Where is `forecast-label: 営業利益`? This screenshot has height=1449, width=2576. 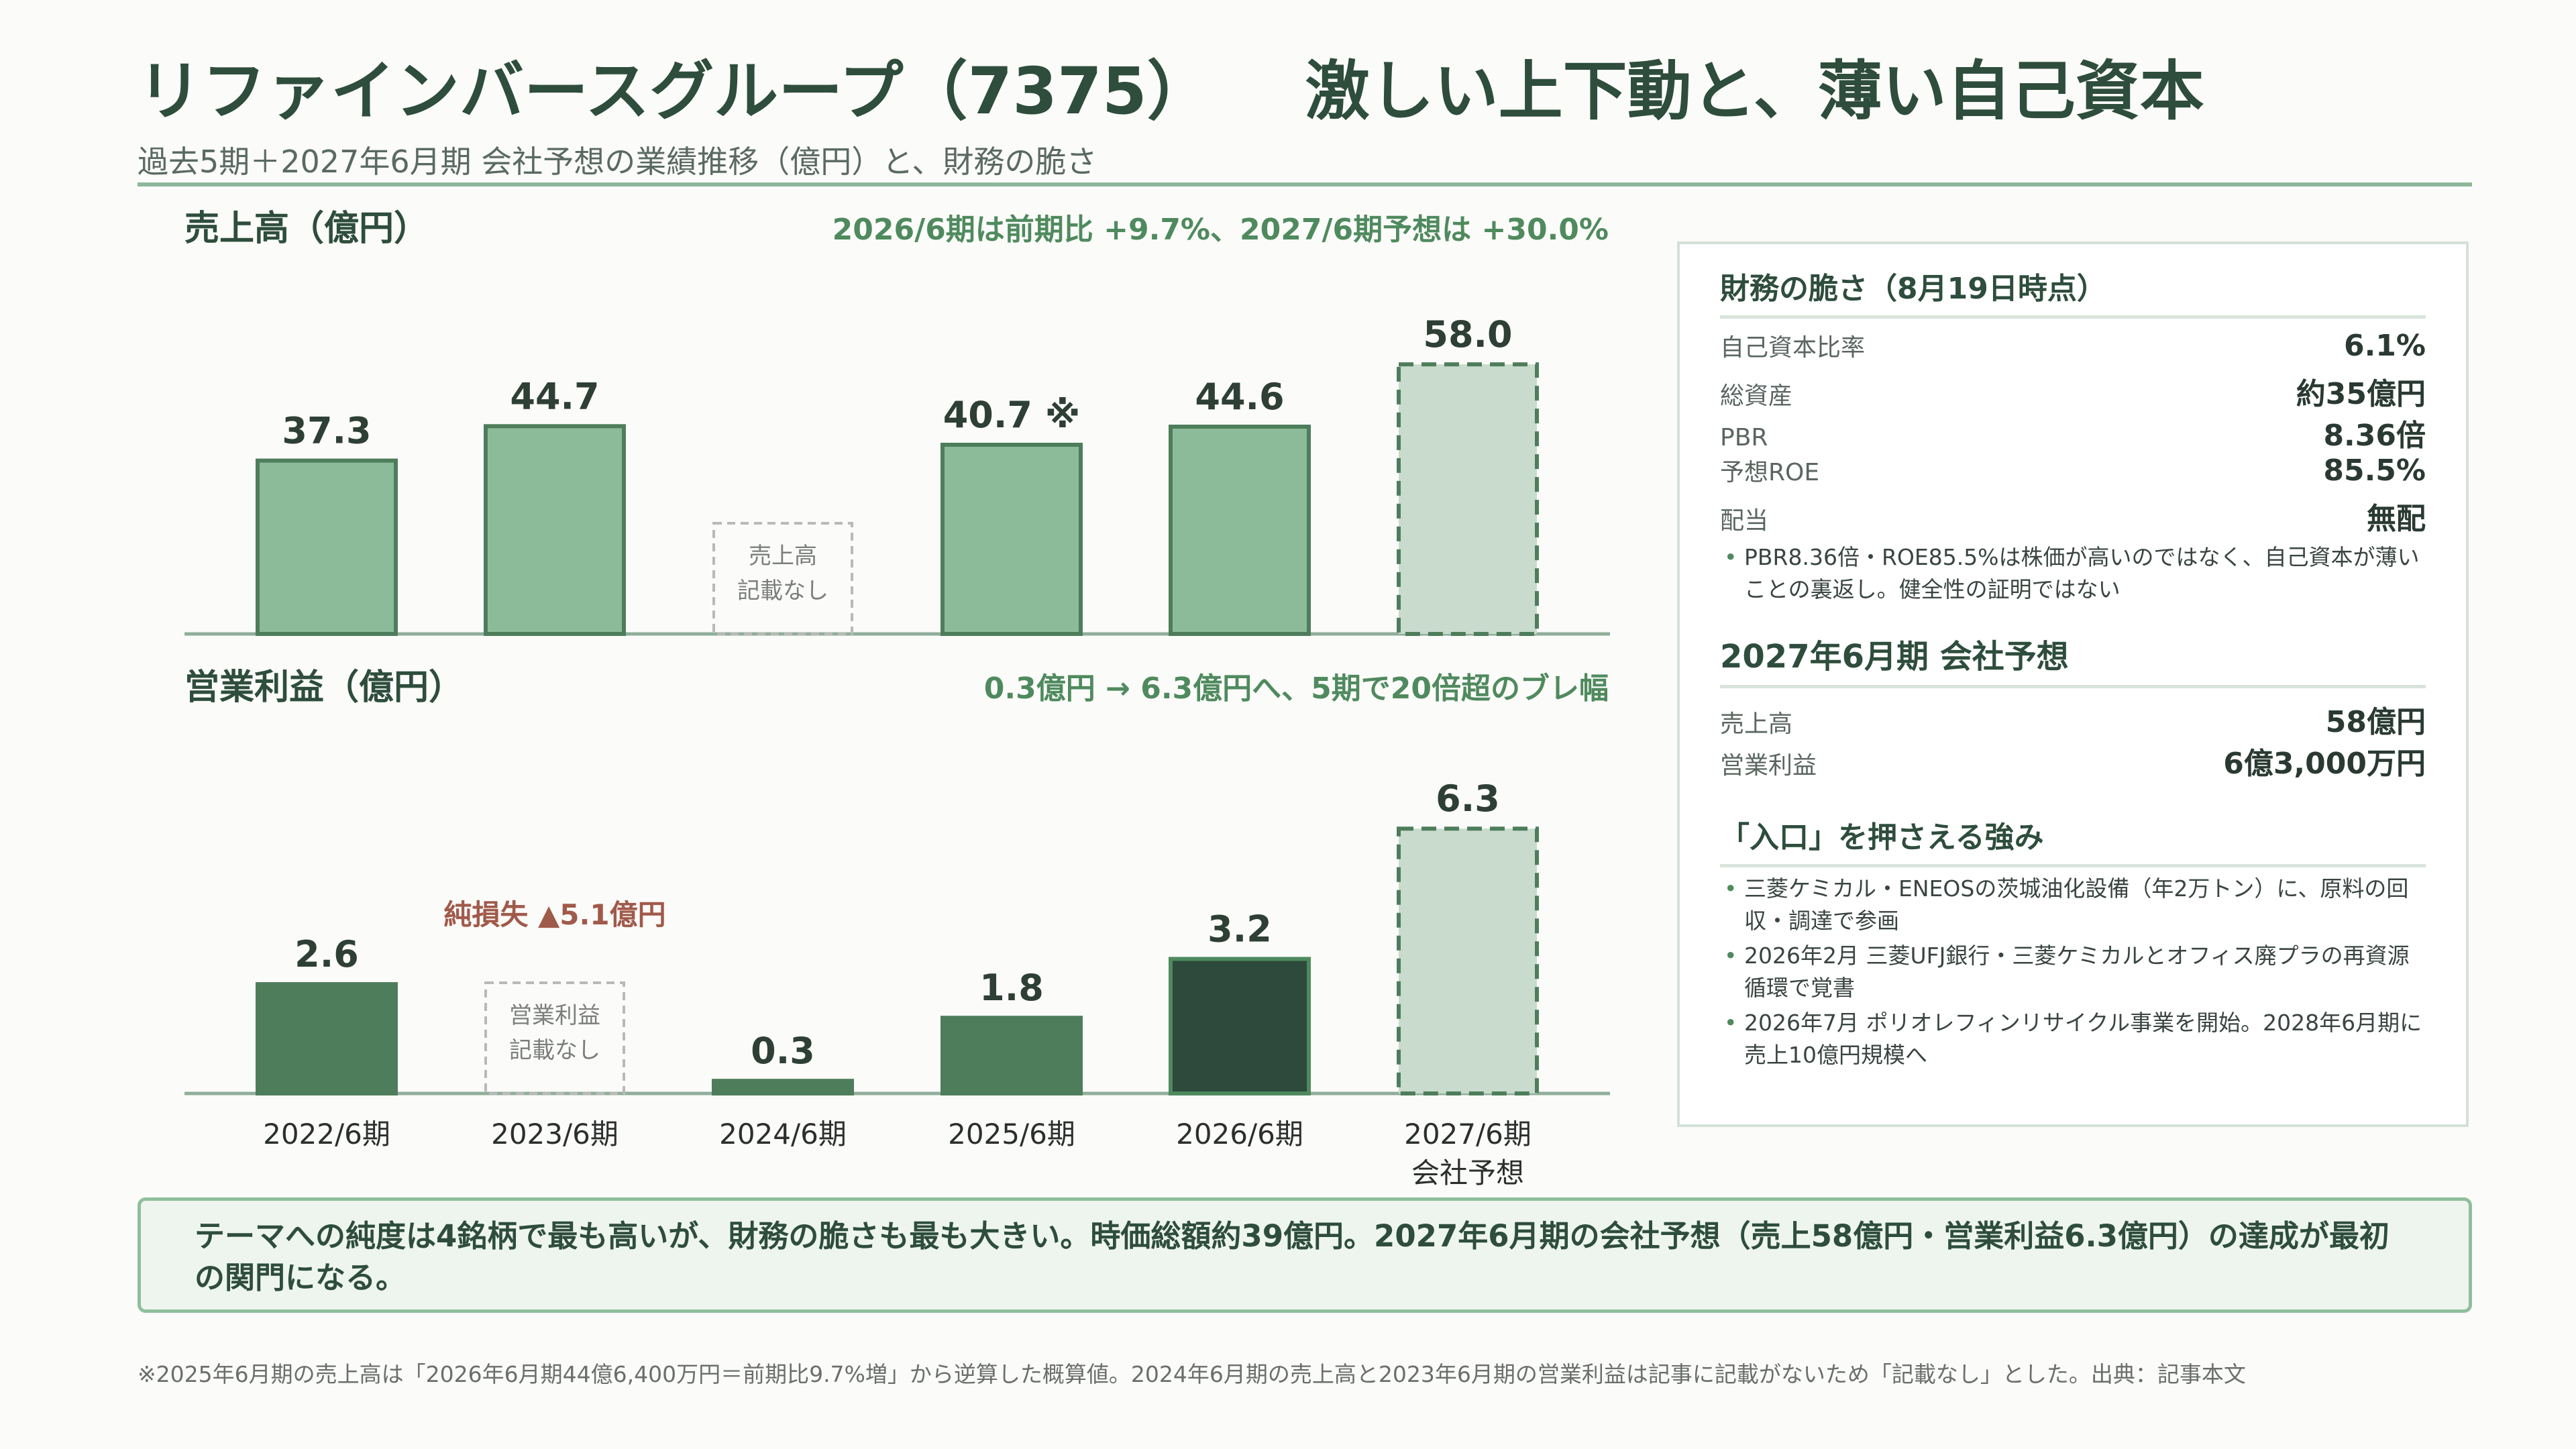
forecast-label: 営業利益 is located at coordinates (1768, 766).